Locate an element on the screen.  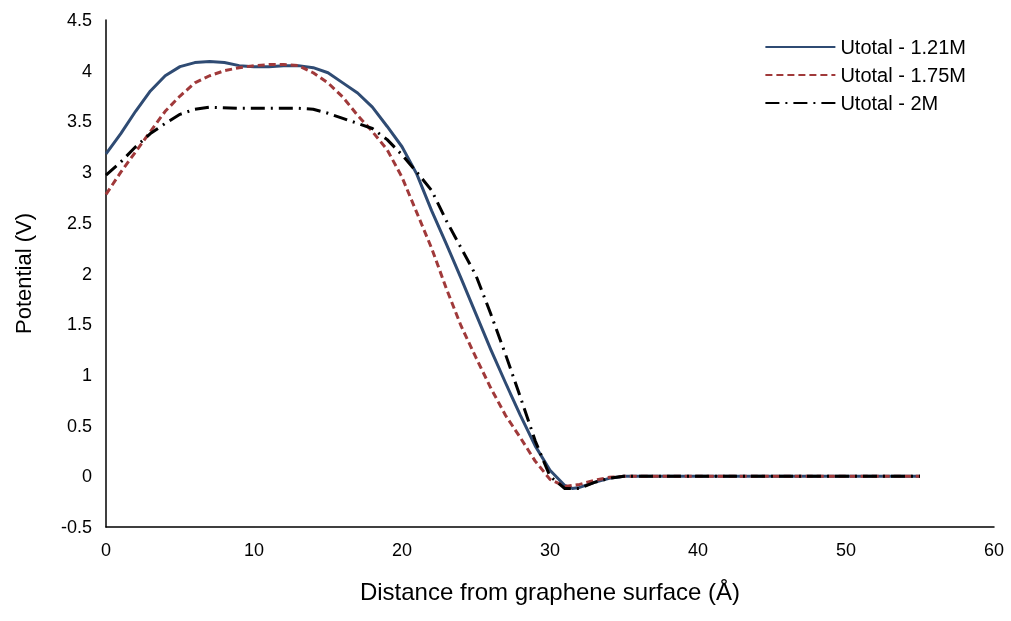
x-tick-label: 10 is located at coordinates (254, 550).